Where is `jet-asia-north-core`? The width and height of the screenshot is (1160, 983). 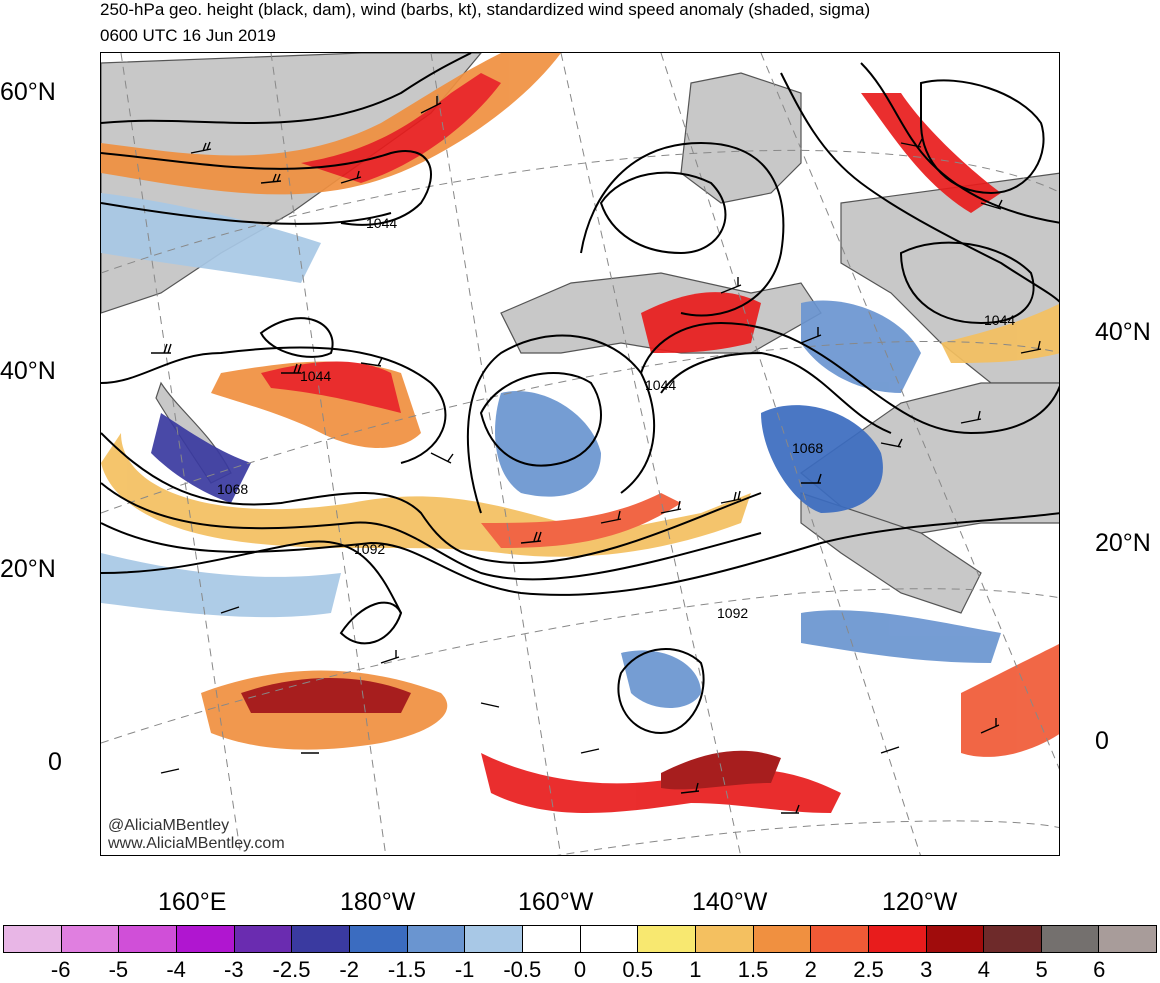 jet-asia-north-core is located at coordinates (401, 128).